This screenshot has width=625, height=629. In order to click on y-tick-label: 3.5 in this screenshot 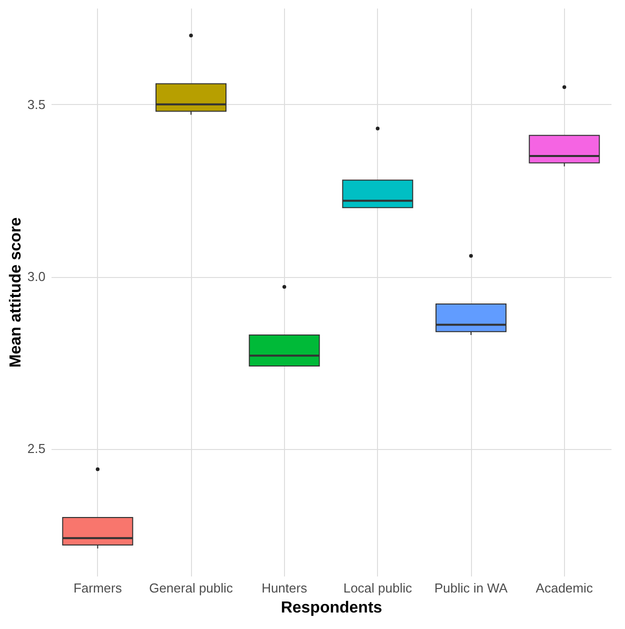, I will do `click(36, 104)`.